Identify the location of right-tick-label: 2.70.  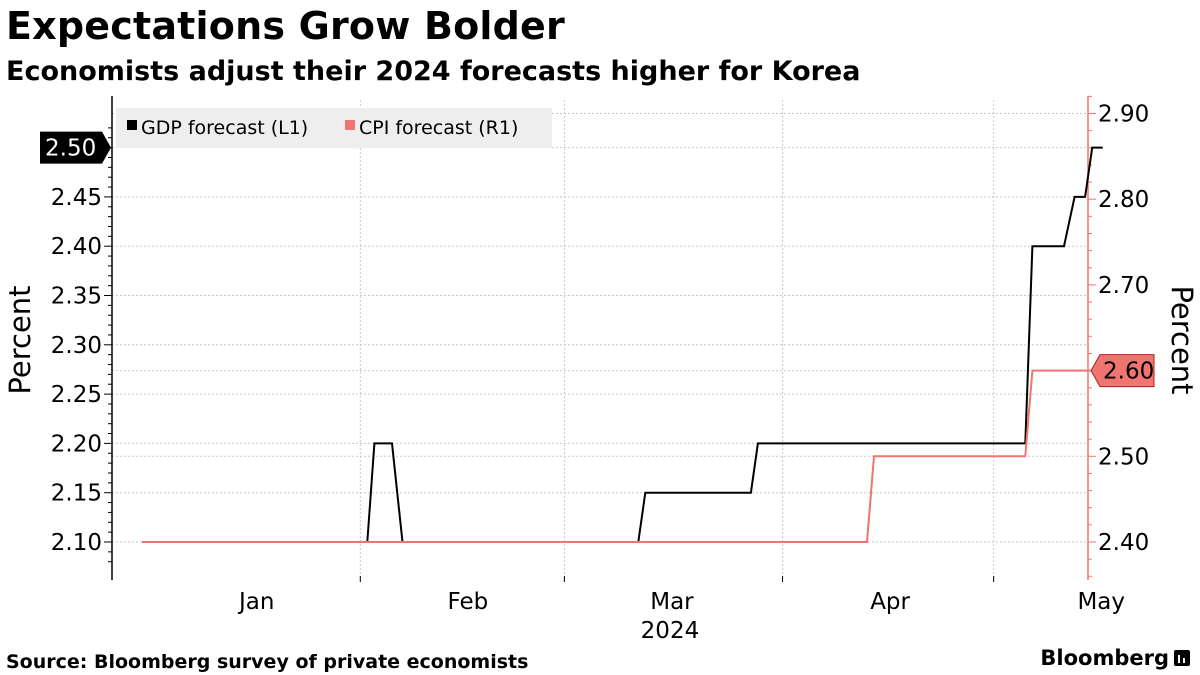
(1123, 286).